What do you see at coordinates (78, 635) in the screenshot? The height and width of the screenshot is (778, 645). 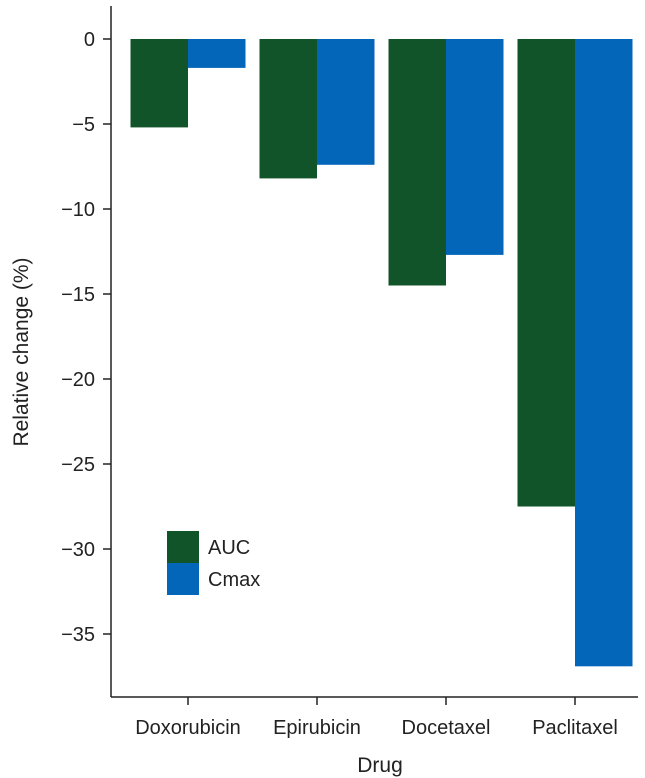 I see `y-tick-label: −35` at bounding box center [78, 635].